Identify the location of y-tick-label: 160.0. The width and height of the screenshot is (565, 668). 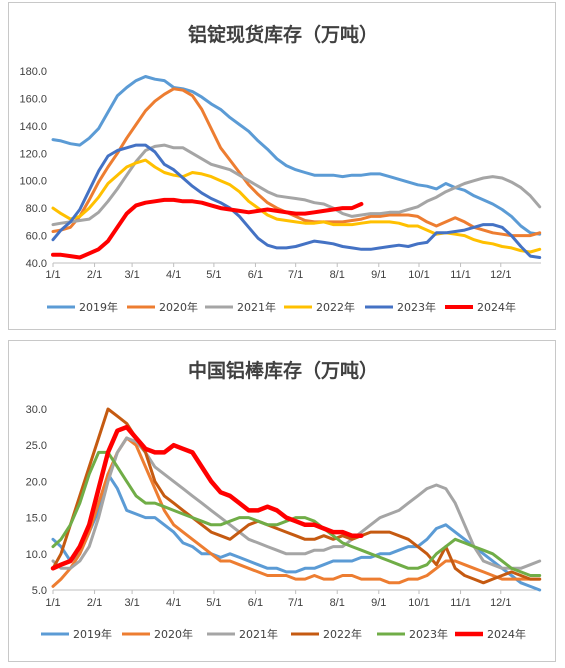
(33, 99).